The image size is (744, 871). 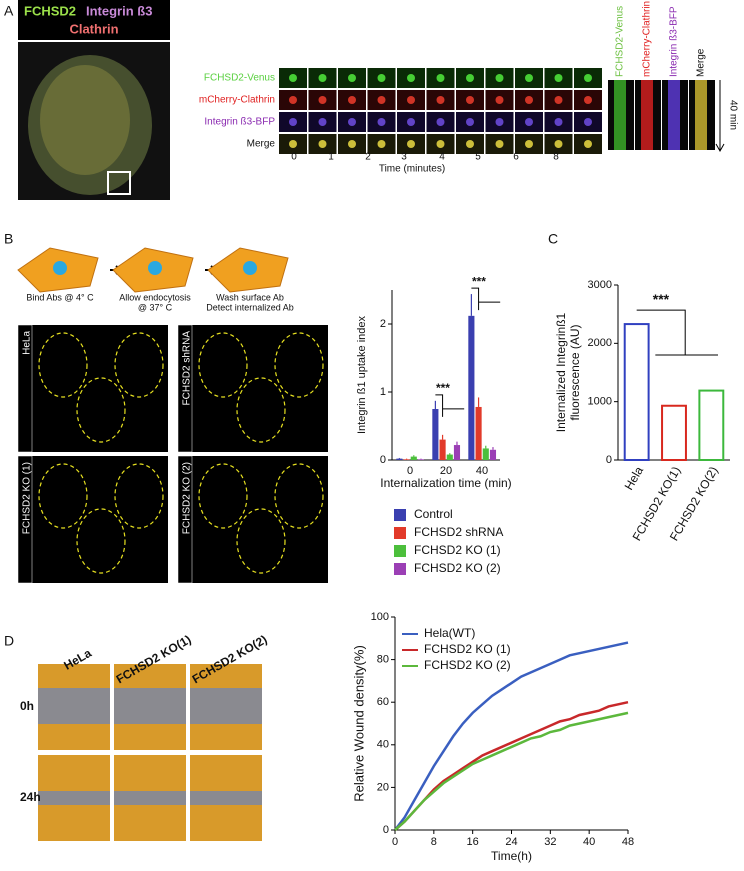 What do you see at coordinates (701, 62) in the screenshot?
I see `kymo-label: Merge` at bounding box center [701, 62].